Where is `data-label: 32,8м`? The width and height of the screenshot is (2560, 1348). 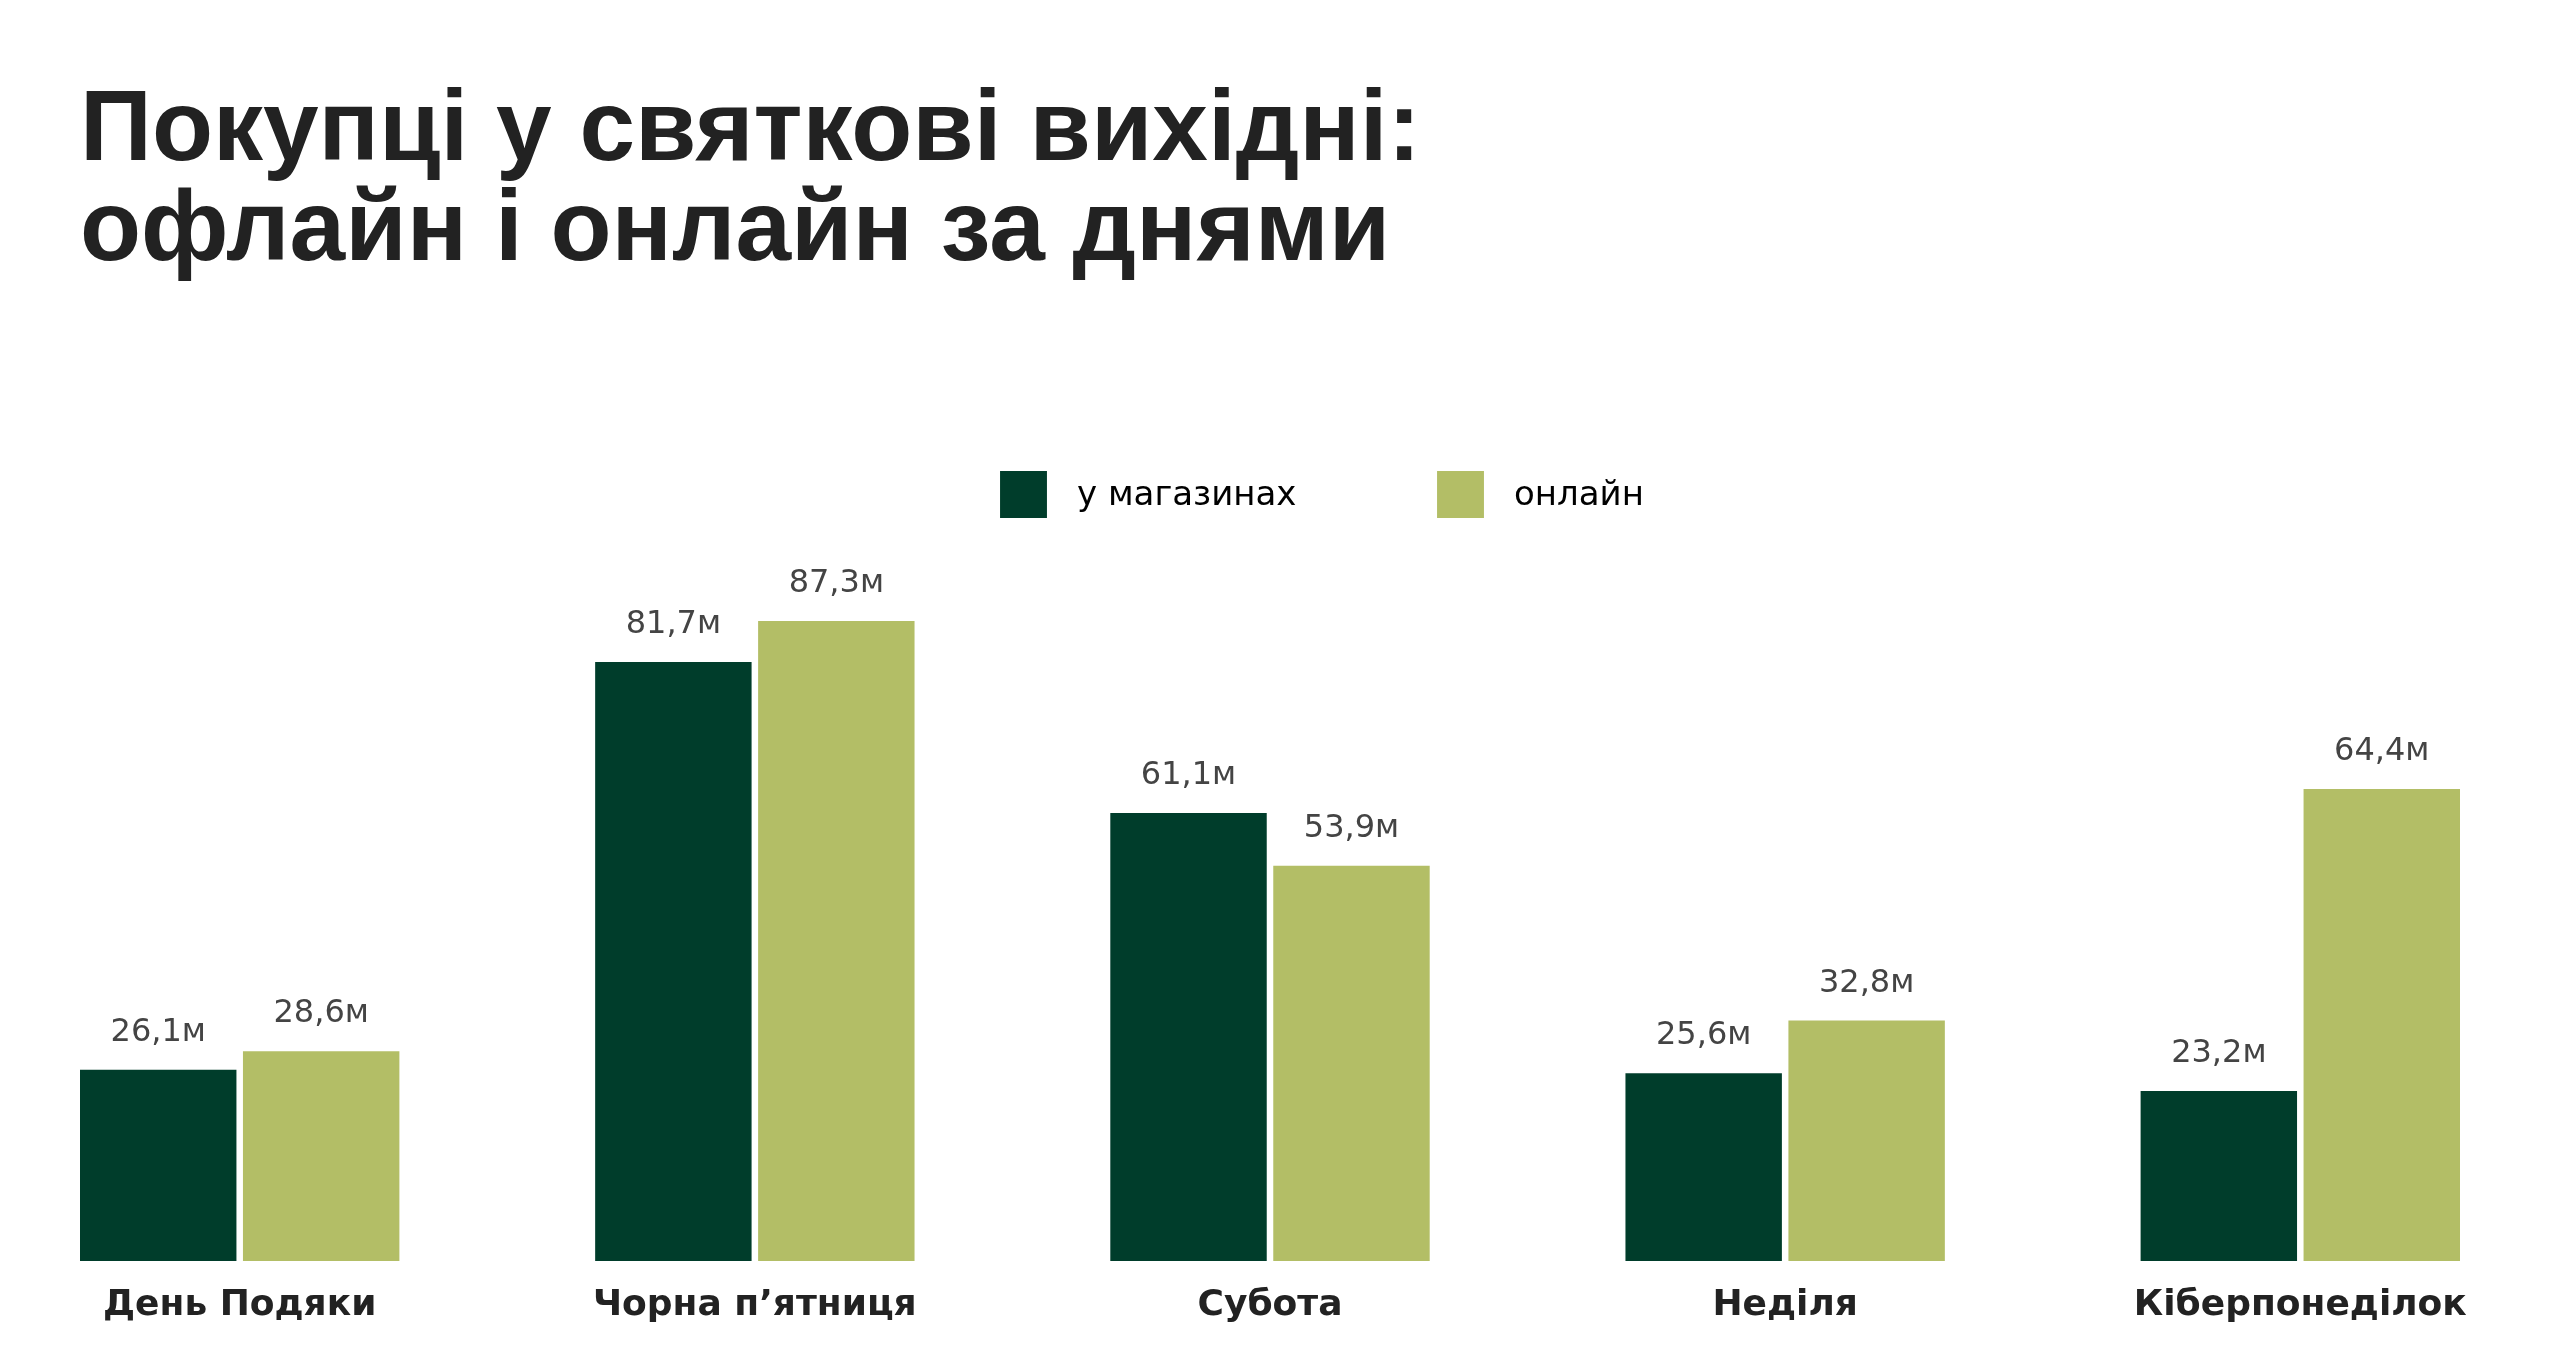 data-label: 32,8м is located at coordinates (1866, 980).